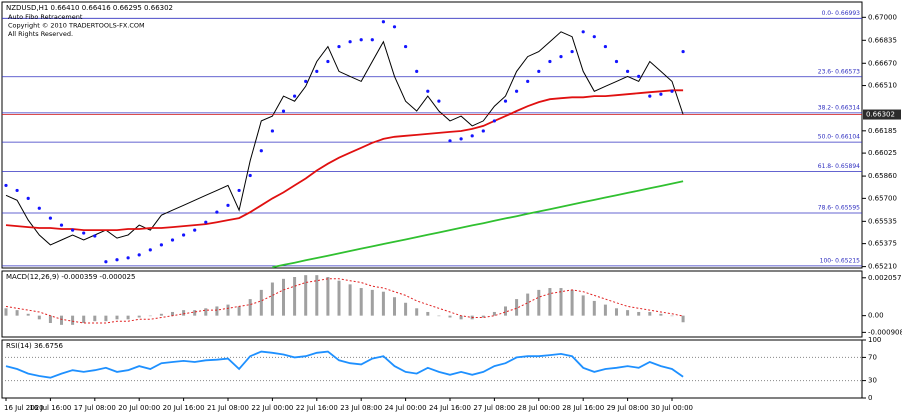 This screenshot has height=416, width=902. What do you see at coordinates (672, 408) in the screenshot?
I see `x-tick-label: 30 Jul 00:00` at bounding box center [672, 408].